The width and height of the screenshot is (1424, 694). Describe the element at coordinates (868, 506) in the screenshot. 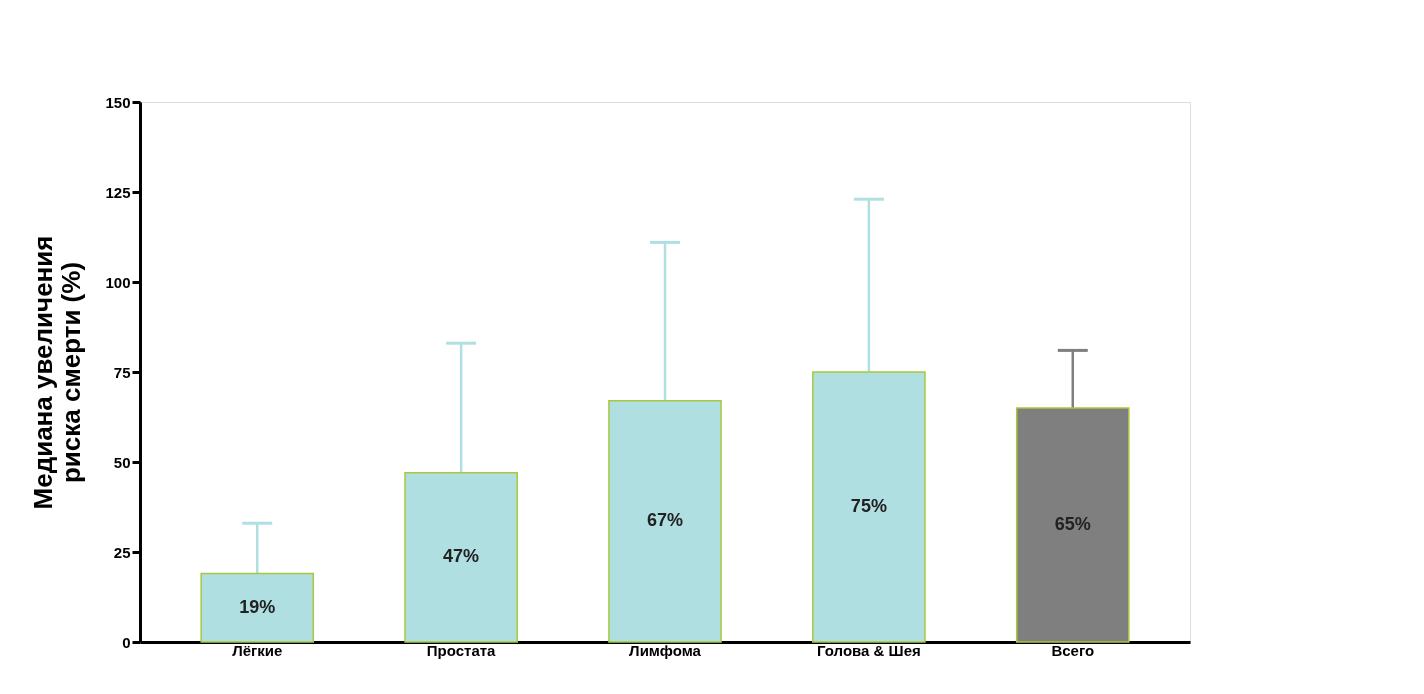

I see `data-label: 75%` at that location.